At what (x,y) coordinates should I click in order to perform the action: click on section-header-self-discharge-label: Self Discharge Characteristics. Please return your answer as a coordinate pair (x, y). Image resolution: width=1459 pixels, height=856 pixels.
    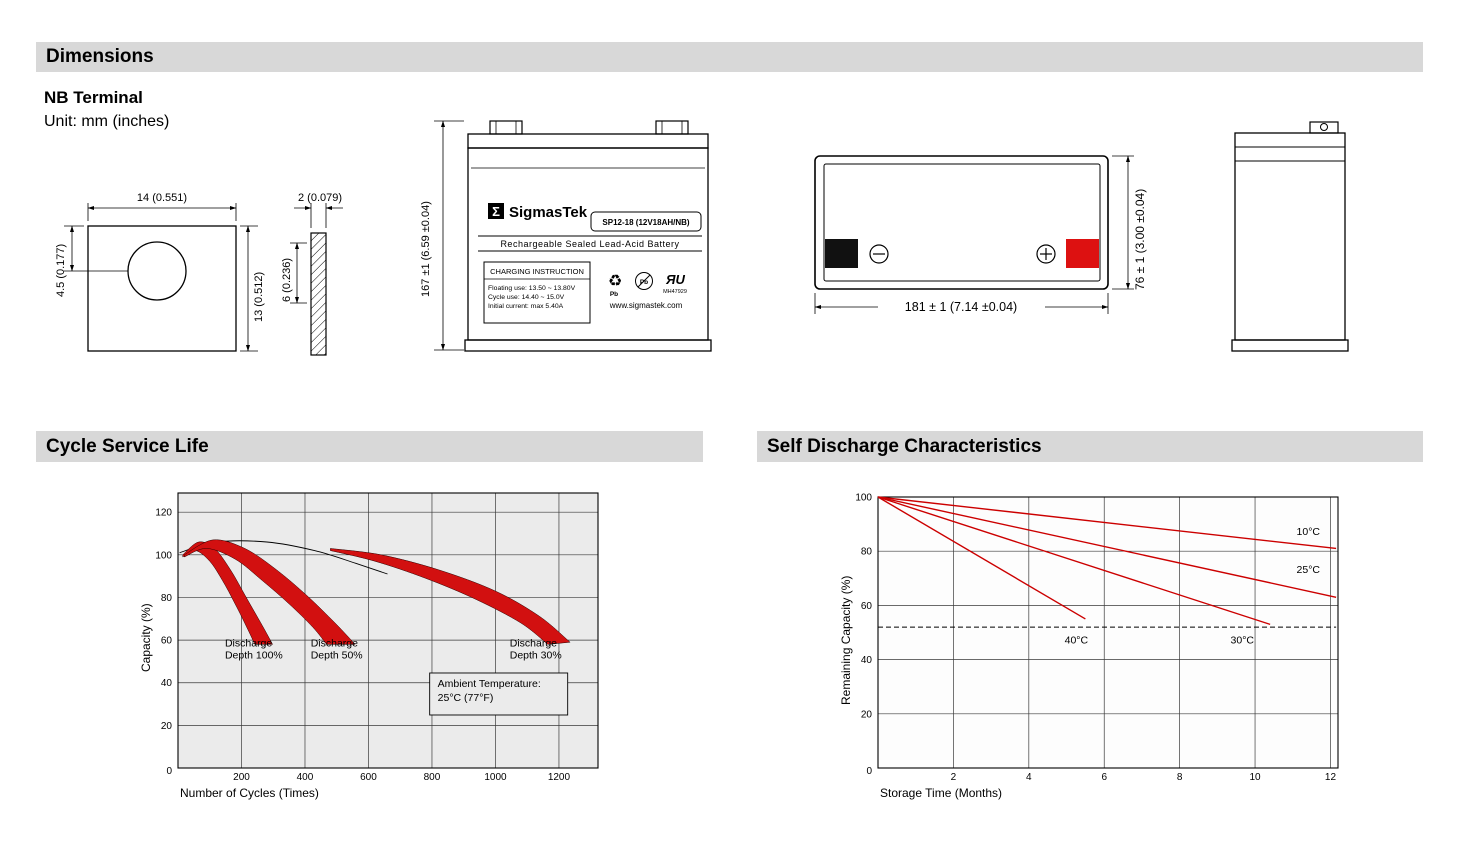
    Looking at the image, I should click on (904, 446).